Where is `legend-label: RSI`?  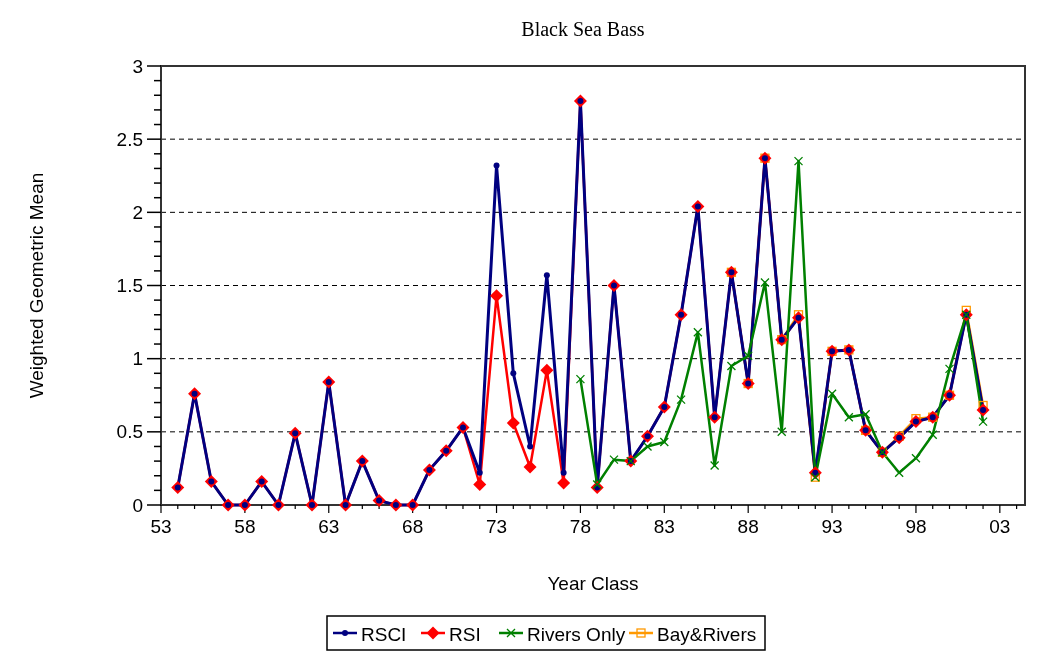
legend-label: RSI is located at coordinates (465, 634).